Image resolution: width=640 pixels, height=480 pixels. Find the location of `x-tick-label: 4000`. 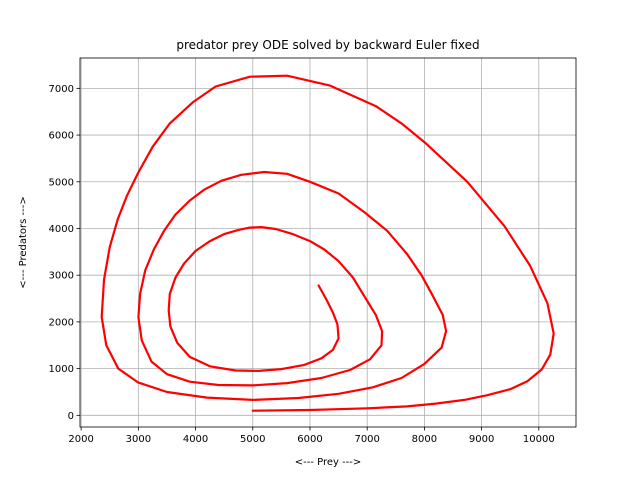

x-tick-label: 4000 is located at coordinates (195, 439).